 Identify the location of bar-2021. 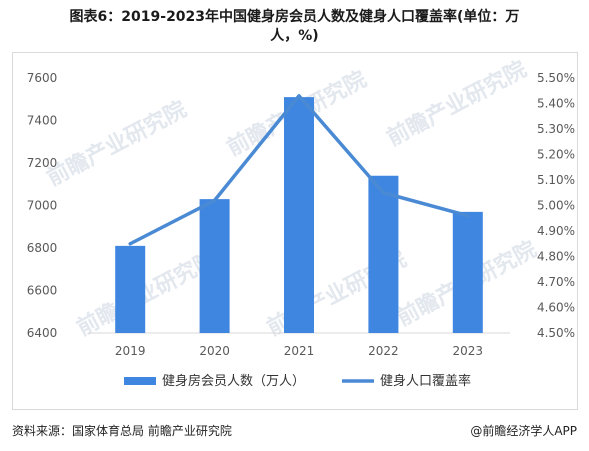
(299, 215).